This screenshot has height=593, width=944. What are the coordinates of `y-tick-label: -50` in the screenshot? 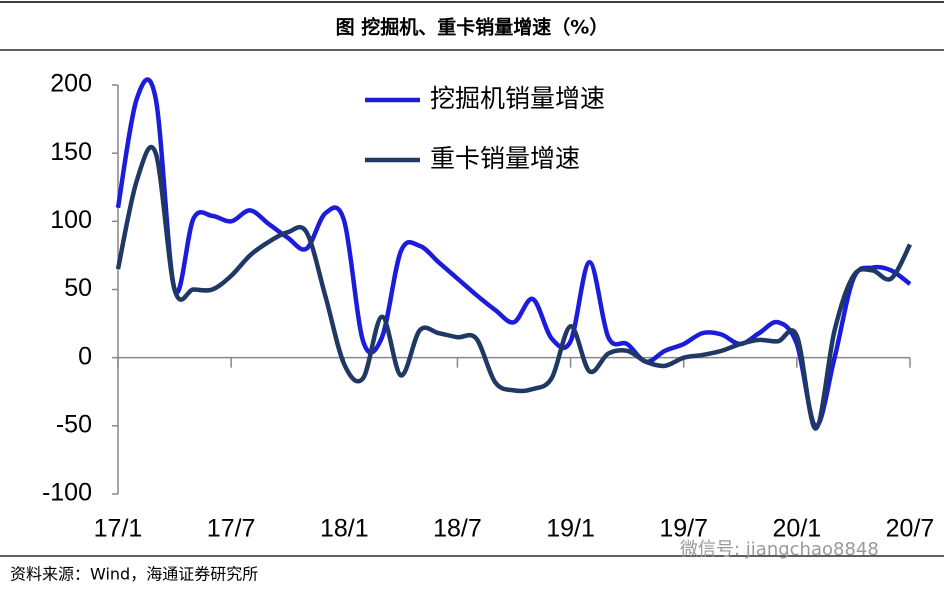 It's located at (74, 424).